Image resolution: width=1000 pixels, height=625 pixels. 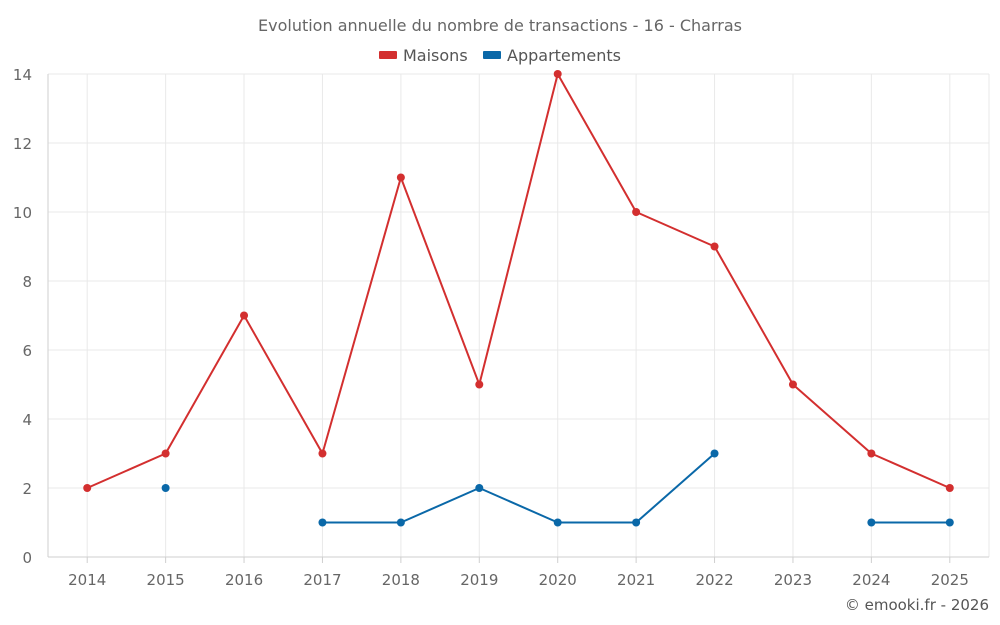 What do you see at coordinates (244, 580) in the screenshot?
I see `x-tick-label: 2016` at bounding box center [244, 580].